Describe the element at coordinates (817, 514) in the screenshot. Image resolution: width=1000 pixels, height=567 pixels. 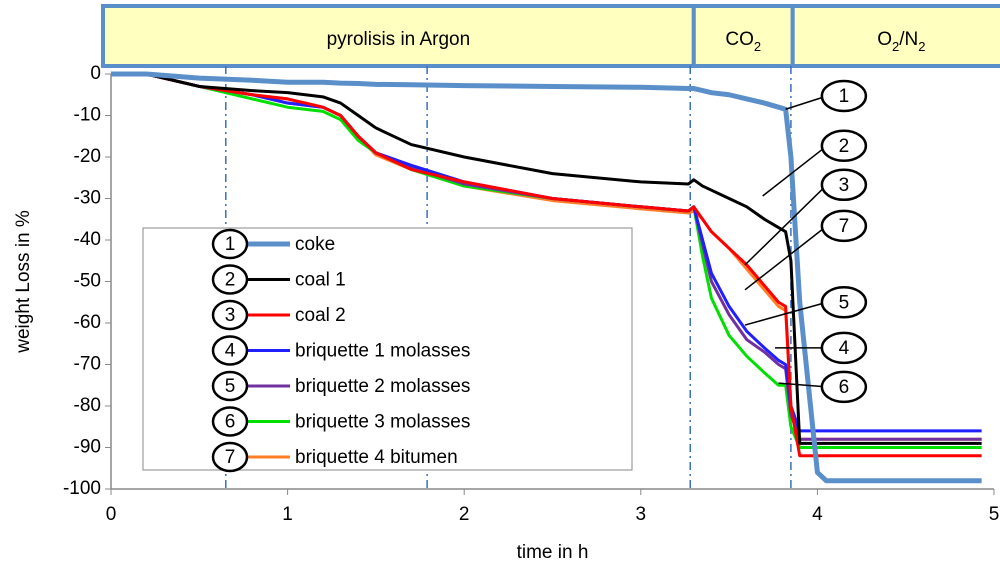
I see `x-tick-label: 4` at that location.